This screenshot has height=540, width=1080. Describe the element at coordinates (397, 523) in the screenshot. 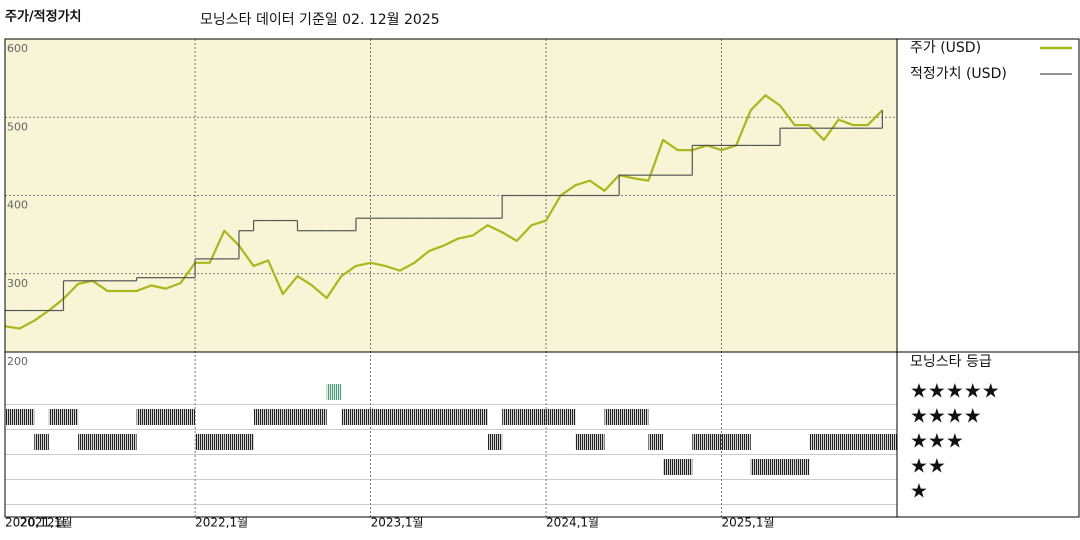

I see `x-tick-label: 2023,1월` at that location.